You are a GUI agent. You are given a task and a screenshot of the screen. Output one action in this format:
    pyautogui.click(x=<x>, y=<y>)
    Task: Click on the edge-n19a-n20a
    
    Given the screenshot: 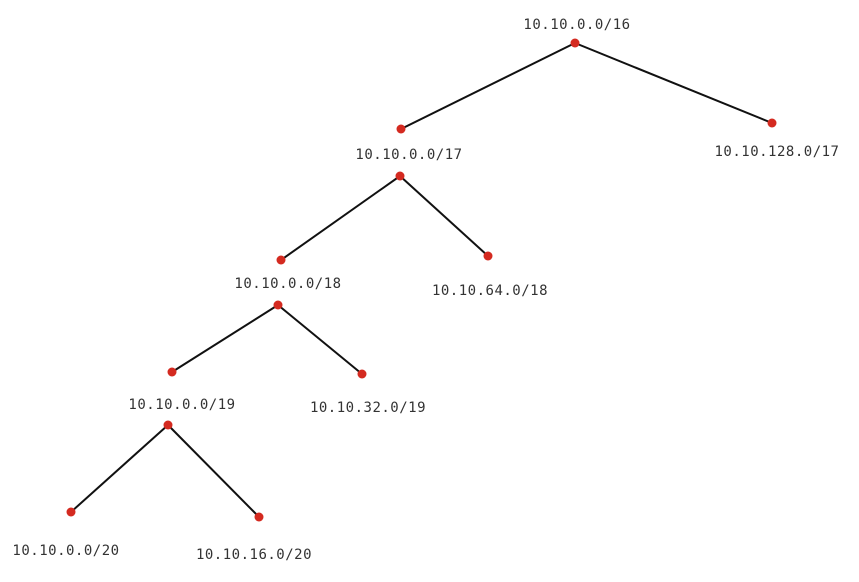 What is the action you would take?
    pyautogui.click(x=119, y=468)
    